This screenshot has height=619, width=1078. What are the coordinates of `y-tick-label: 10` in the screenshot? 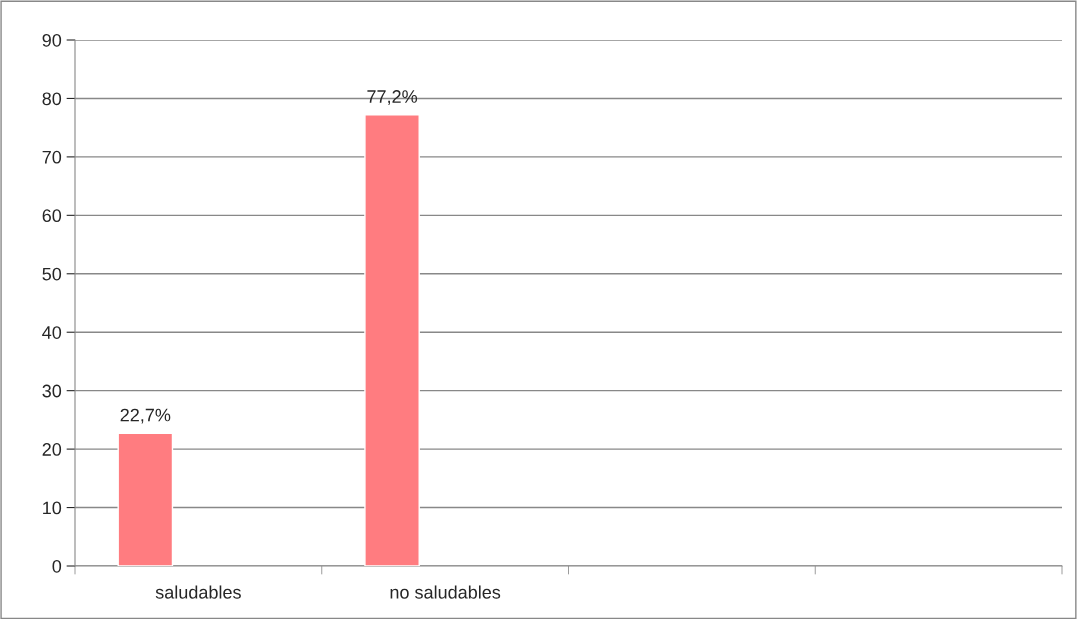 It's located at (52, 508).